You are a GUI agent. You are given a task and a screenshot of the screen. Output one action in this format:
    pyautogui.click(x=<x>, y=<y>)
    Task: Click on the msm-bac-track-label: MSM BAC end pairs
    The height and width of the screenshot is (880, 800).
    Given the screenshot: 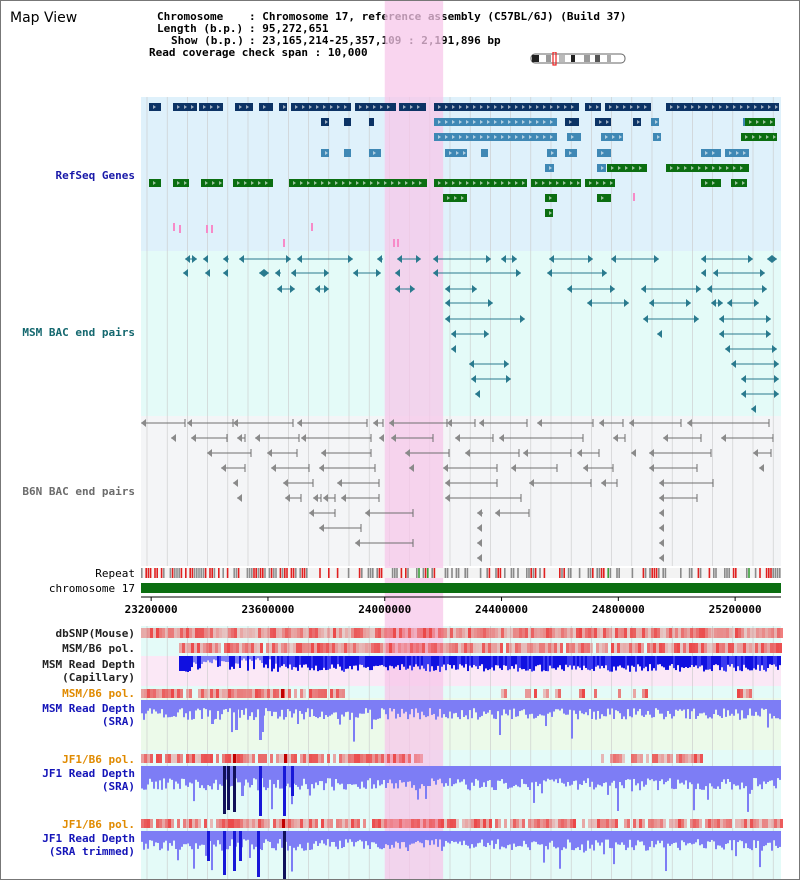 What is the action you would take?
    pyautogui.click(x=78, y=332)
    